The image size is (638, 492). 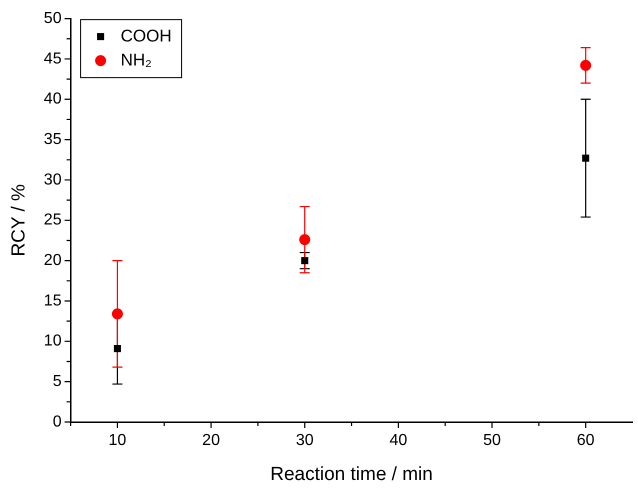 What do you see at coordinates (136, 60) in the screenshot?
I see `legend-label: NH₂` at bounding box center [136, 60].